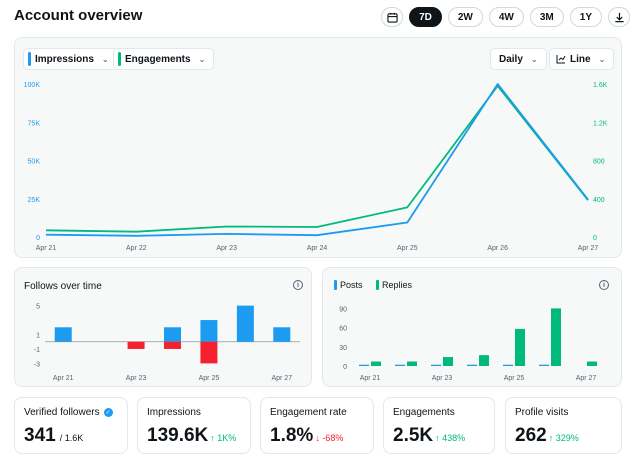 The image size is (640, 462). What do you see at coordinates (108, 412) in the screenshot?
I see `verified-badge-icon: ✓` at bounding box center [108, 412].